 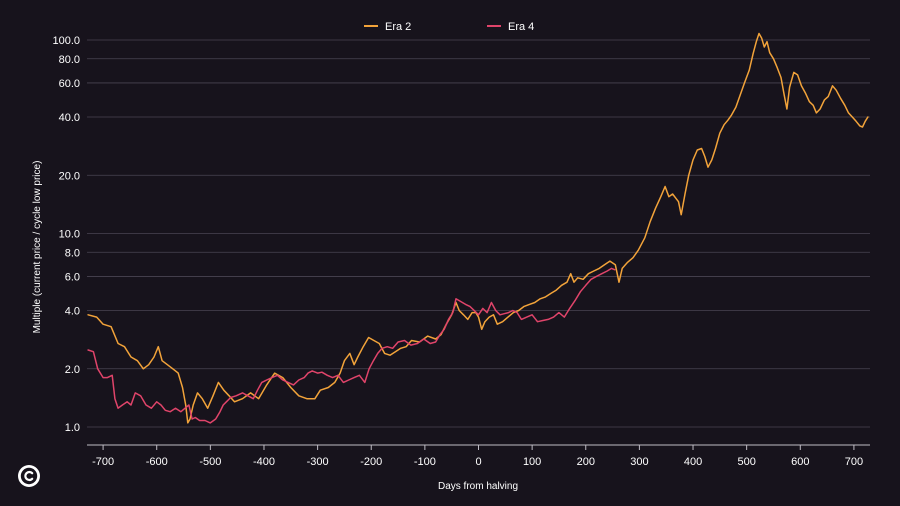 I want to click on x-tick-label: -600, so click(x=157, y=462).